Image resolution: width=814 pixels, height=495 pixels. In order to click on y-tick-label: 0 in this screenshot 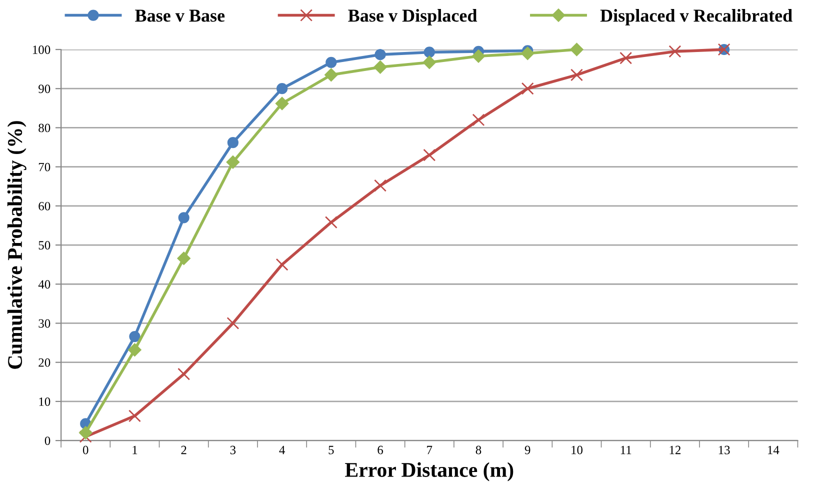, I will do `click(47, 441)`.